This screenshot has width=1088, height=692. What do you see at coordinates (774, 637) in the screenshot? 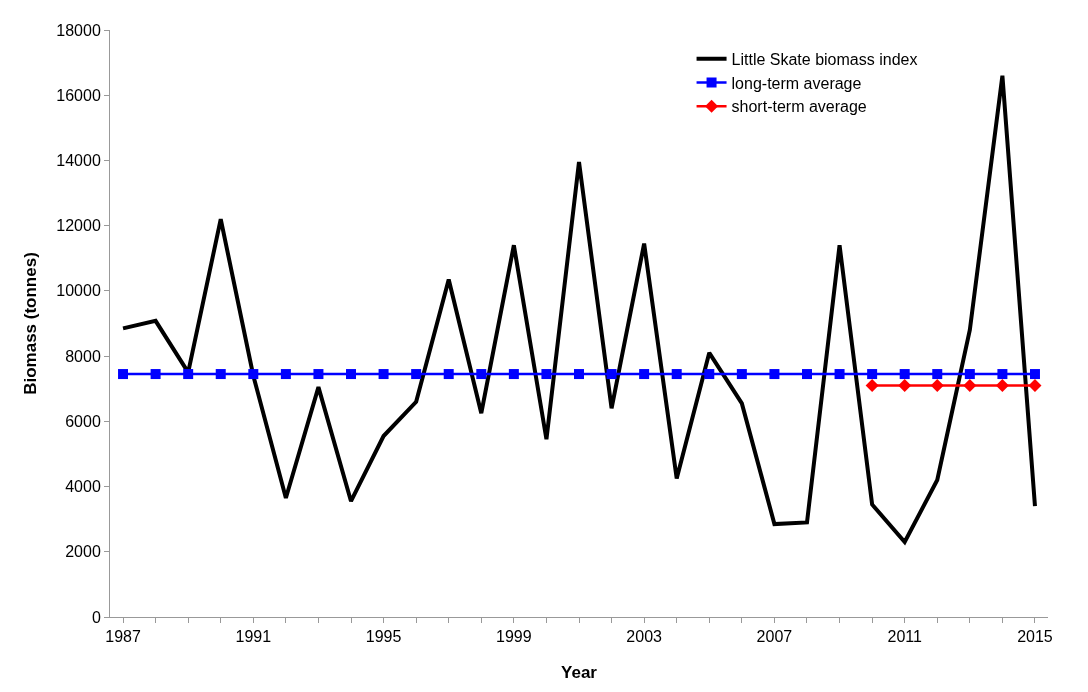
I see `x-tick-label: 2007` at bounding box center [774, 637].